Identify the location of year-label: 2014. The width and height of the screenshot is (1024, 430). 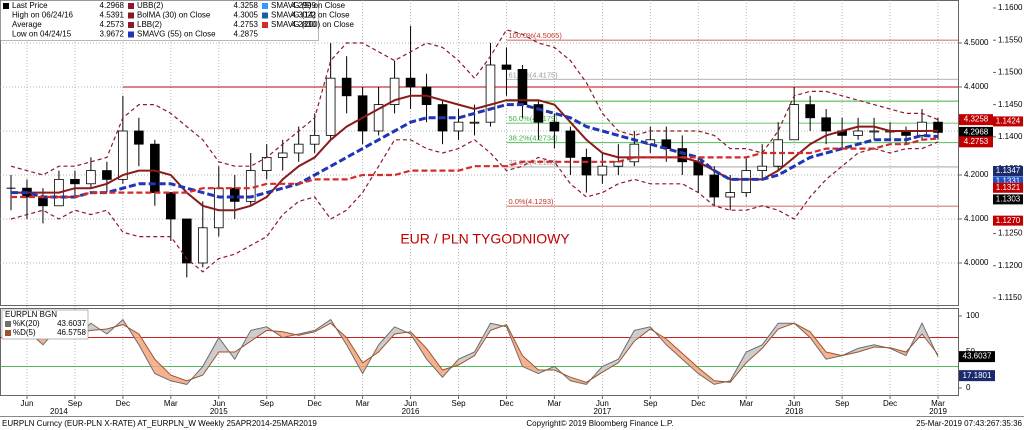
(59, 411).